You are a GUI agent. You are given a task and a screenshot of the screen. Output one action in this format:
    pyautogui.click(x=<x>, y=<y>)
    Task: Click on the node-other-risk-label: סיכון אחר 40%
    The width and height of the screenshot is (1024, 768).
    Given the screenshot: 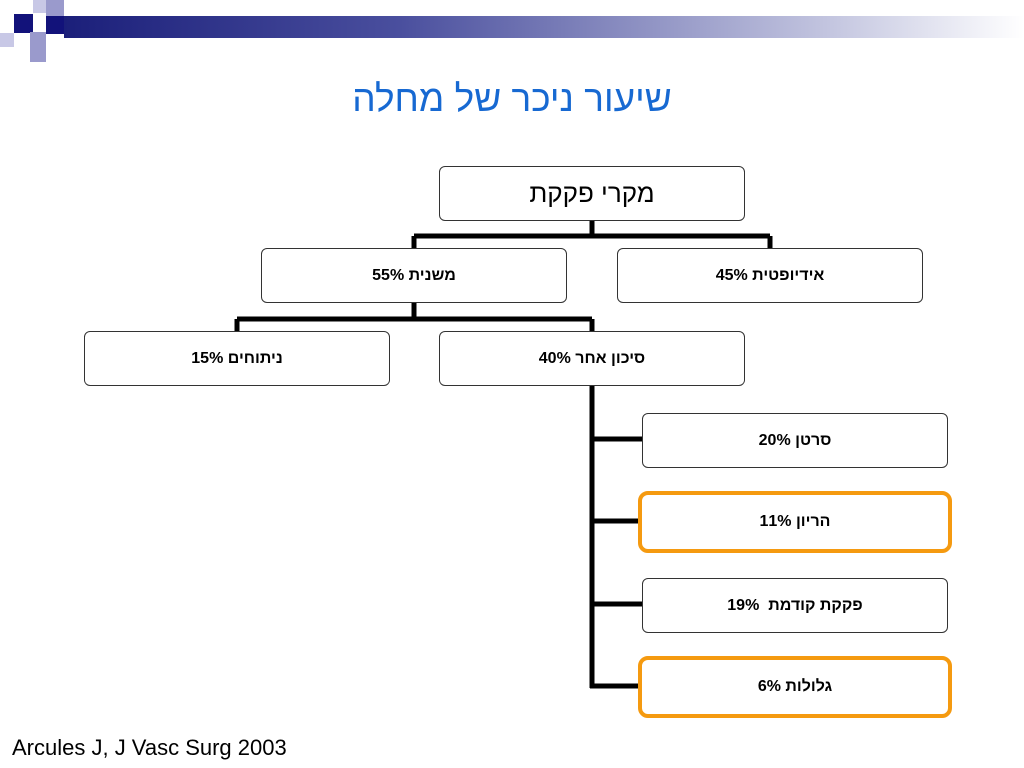 What is the action you would take?
    pyautogui.click(x=592, y=358)
    